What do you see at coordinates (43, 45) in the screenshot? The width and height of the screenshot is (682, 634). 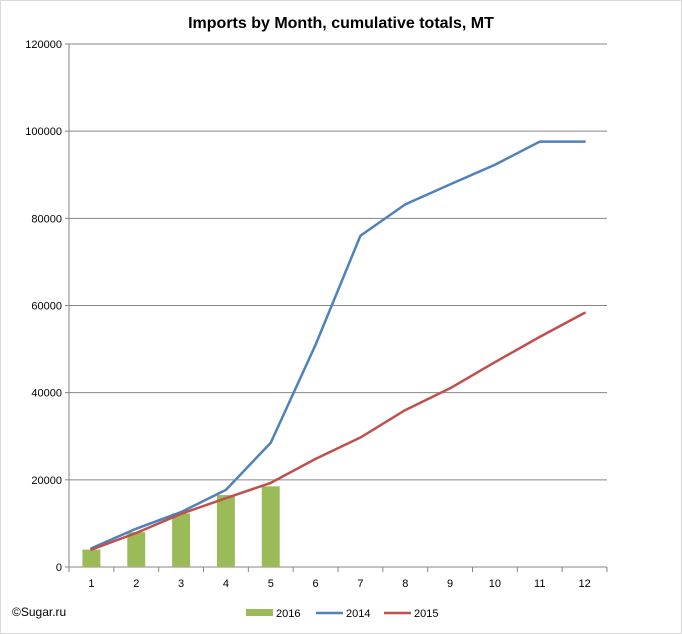 I see `y-tick-label: 120000` at bounding box center [43, 45].